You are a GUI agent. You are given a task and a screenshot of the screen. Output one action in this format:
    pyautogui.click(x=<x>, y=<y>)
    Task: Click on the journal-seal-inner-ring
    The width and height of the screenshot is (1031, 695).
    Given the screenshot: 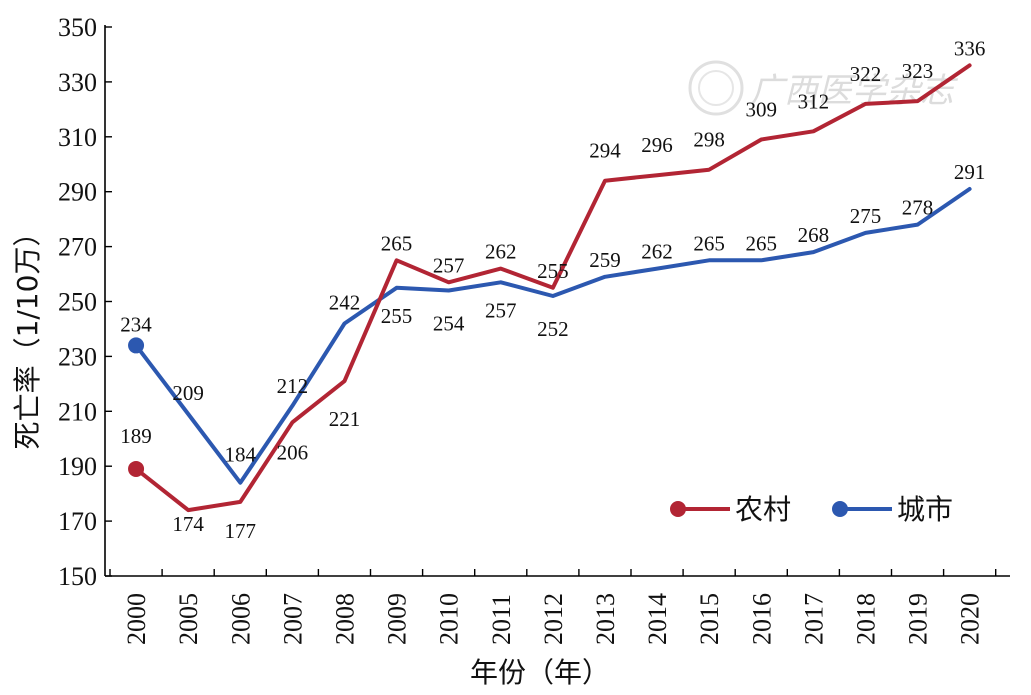 What is the action you would take?
    pyautogui.click(x=716, y=88)
    